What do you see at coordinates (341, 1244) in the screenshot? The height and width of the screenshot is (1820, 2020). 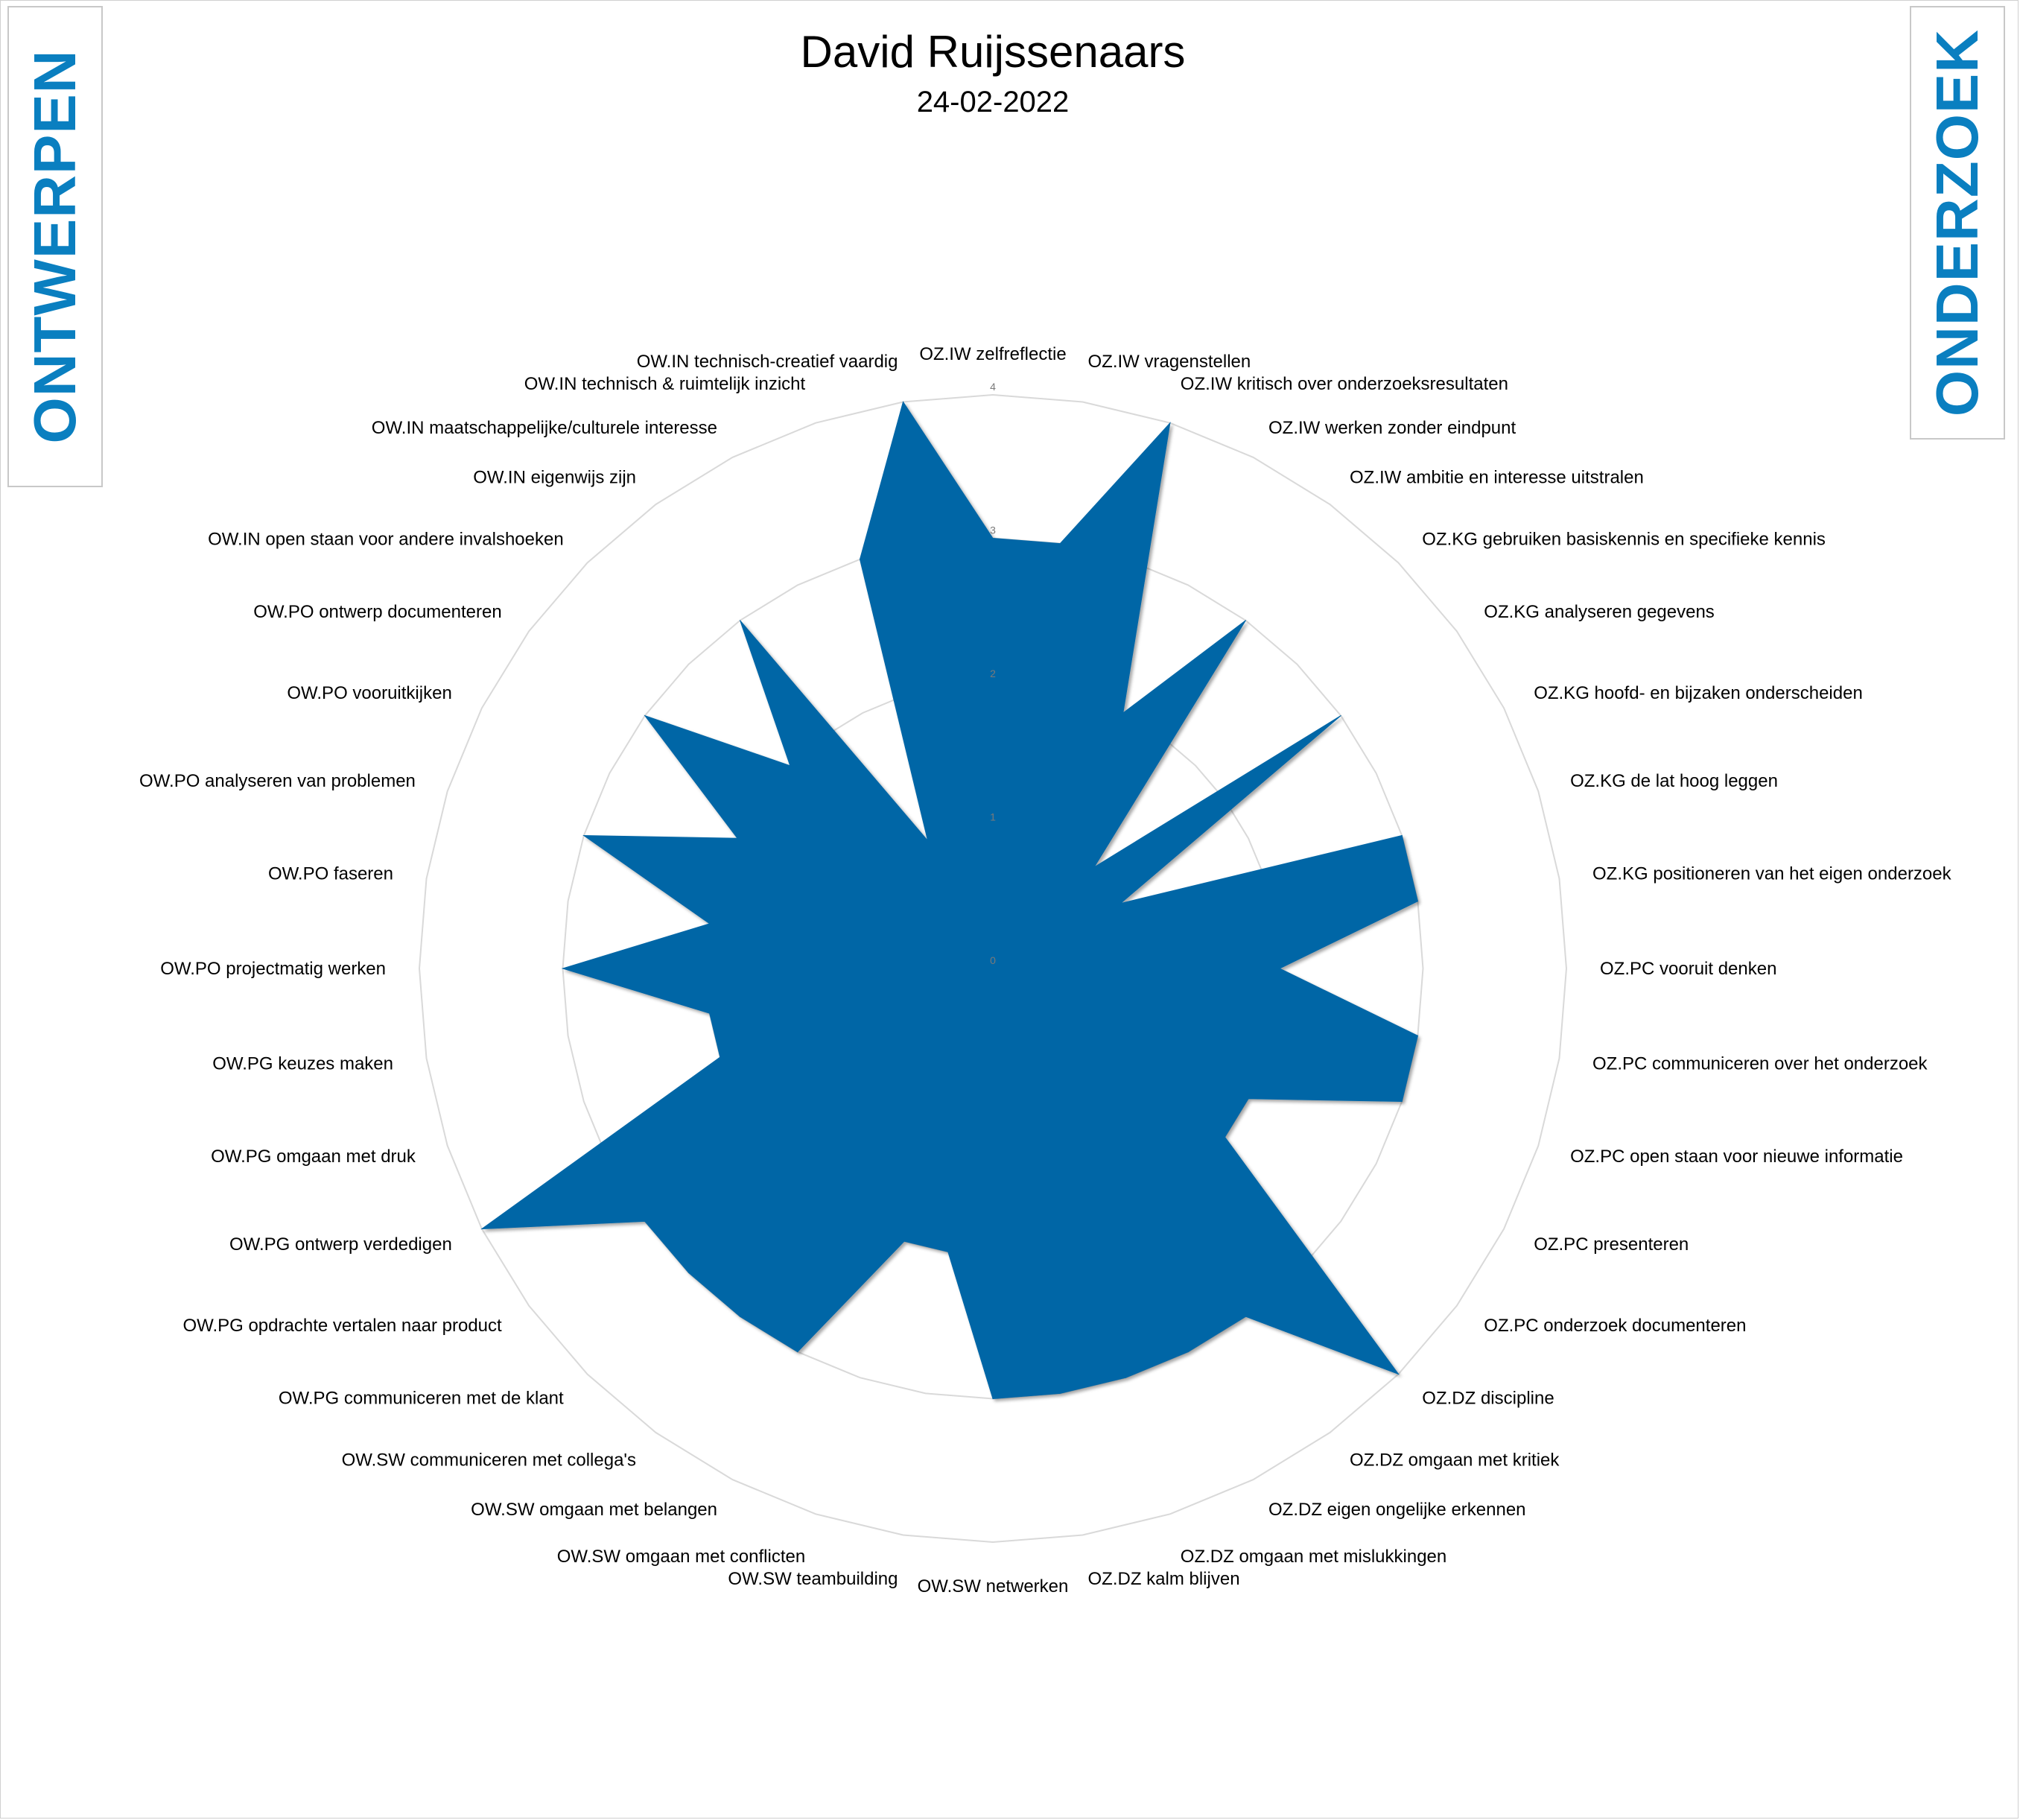 I see `category-label: OW.PG ontwerp verdedigen` at bounding box center [341, 1244].